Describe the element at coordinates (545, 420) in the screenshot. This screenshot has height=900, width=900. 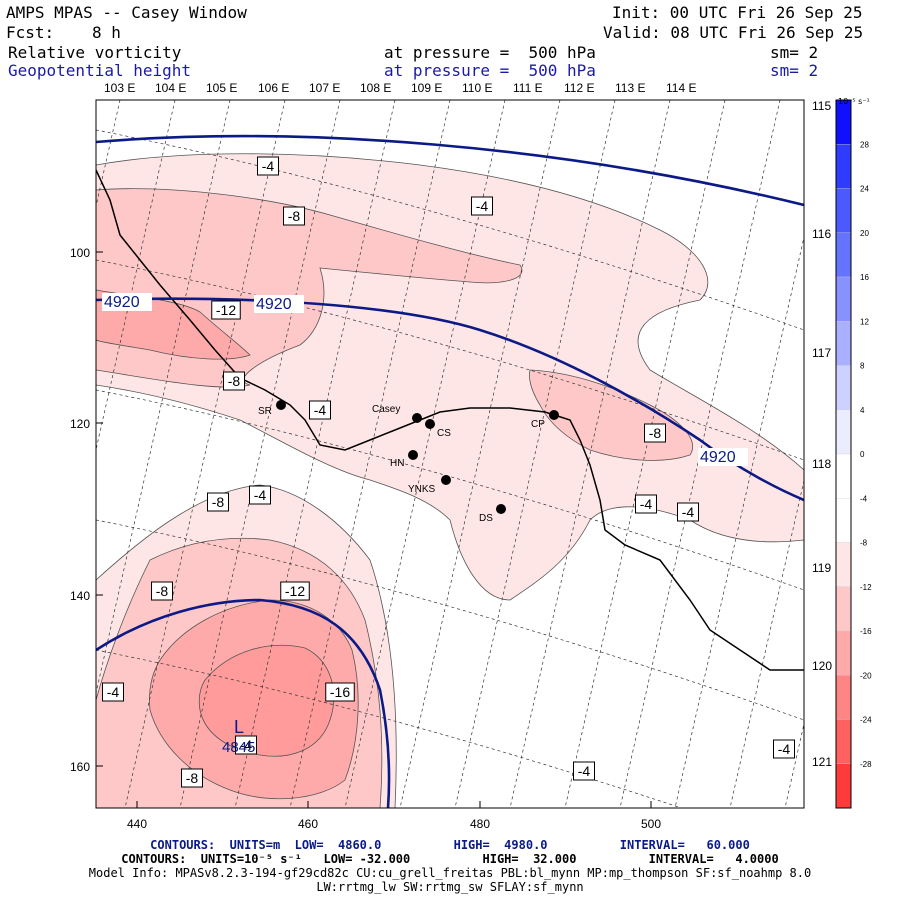
I see `station-cp: CP` at that location.